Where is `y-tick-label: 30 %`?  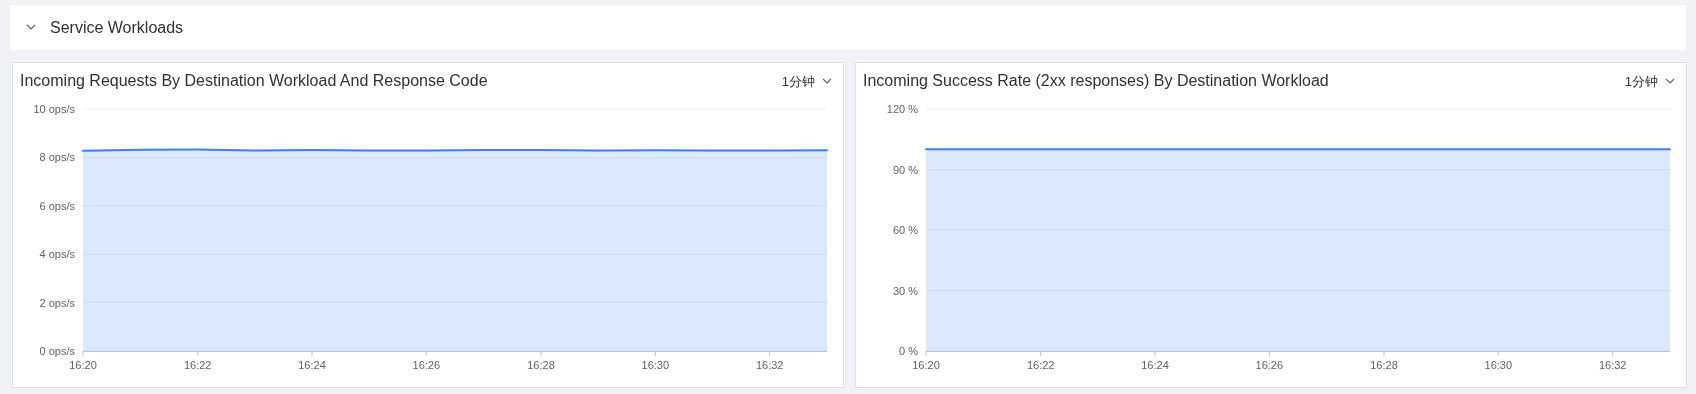
y-tick-label: 30 % is located at coordinates (905, 290).